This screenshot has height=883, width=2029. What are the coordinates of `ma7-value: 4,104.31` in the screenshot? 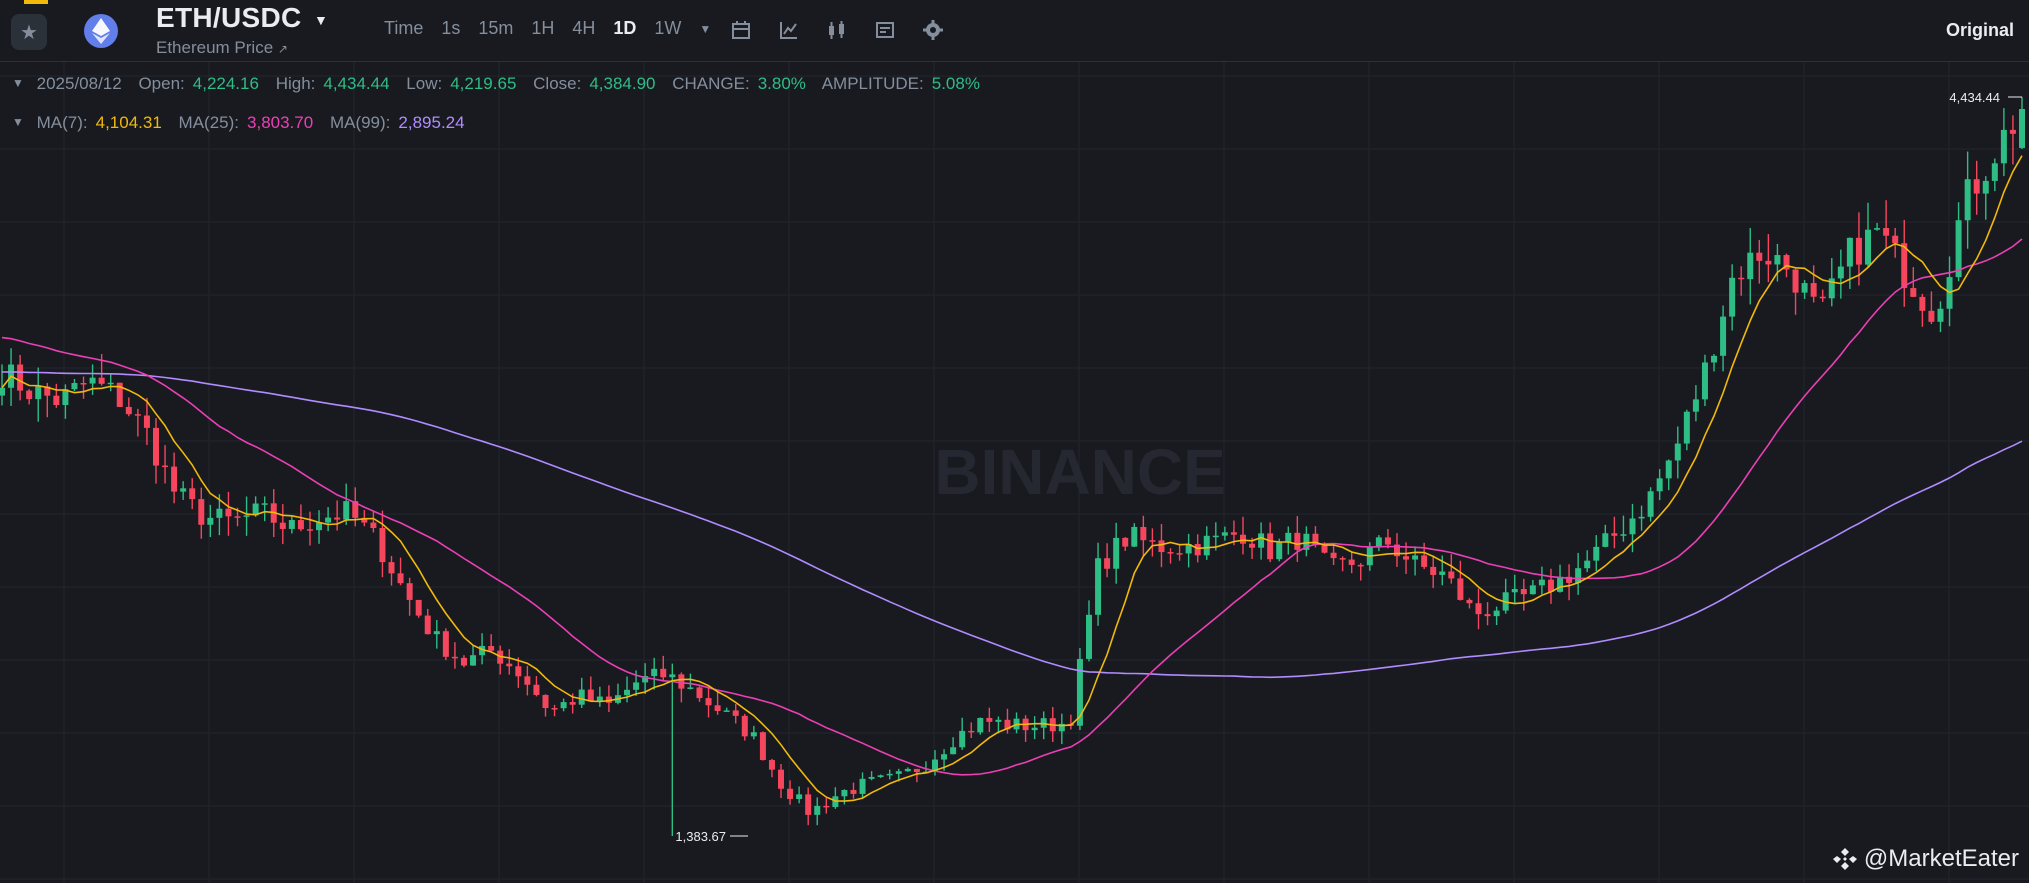 It's located at (128, 122).